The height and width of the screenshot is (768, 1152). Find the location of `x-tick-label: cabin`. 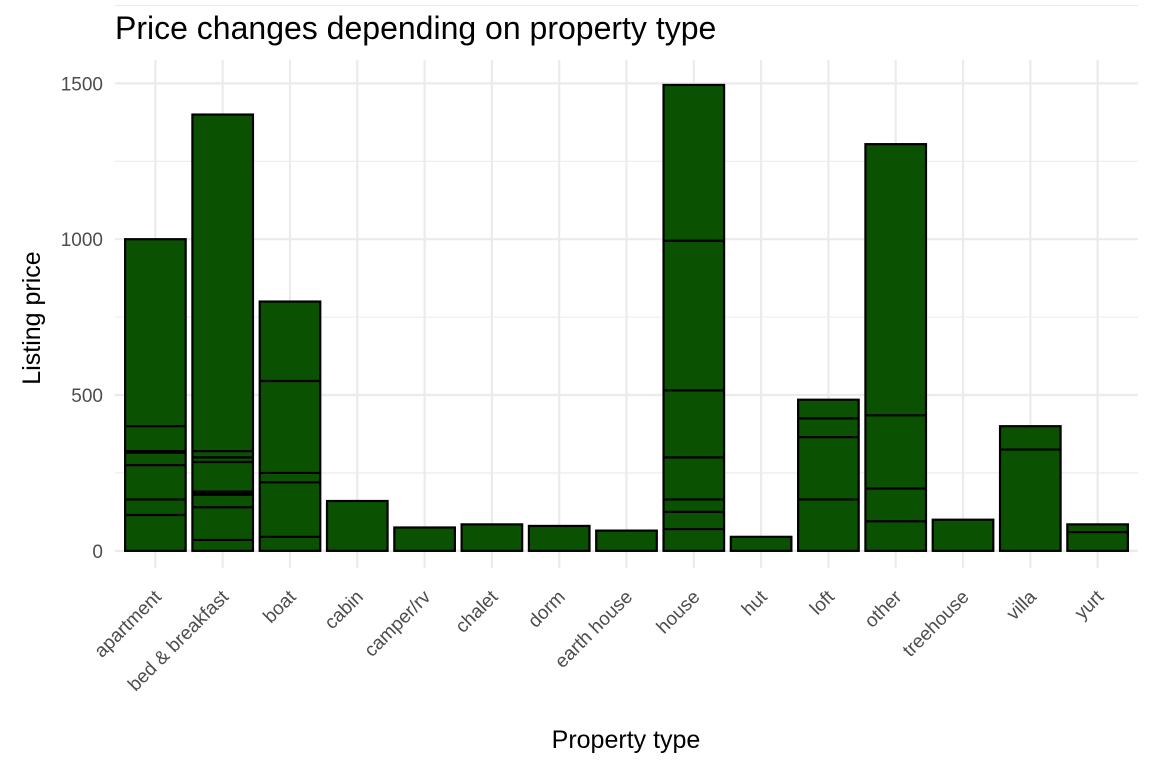

x-tick-label: cabin is located at coordinates (344, 610).